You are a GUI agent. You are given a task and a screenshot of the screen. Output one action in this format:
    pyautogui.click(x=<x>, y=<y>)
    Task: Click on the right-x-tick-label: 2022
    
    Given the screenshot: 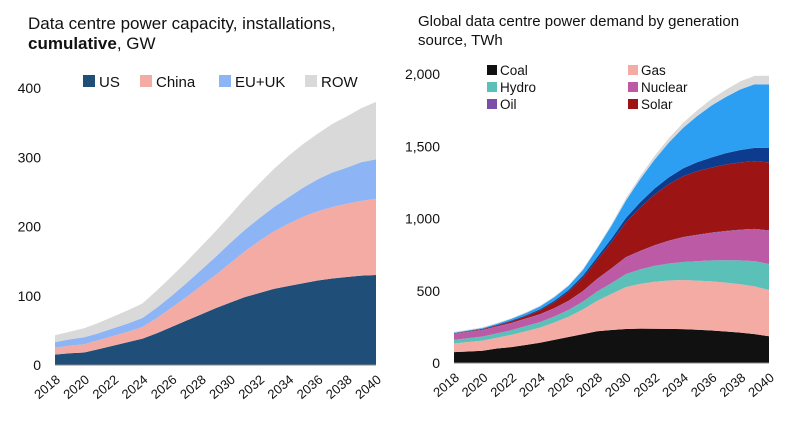 What is the action you would take?
    pyautogui.click(x=503, y=385)
    